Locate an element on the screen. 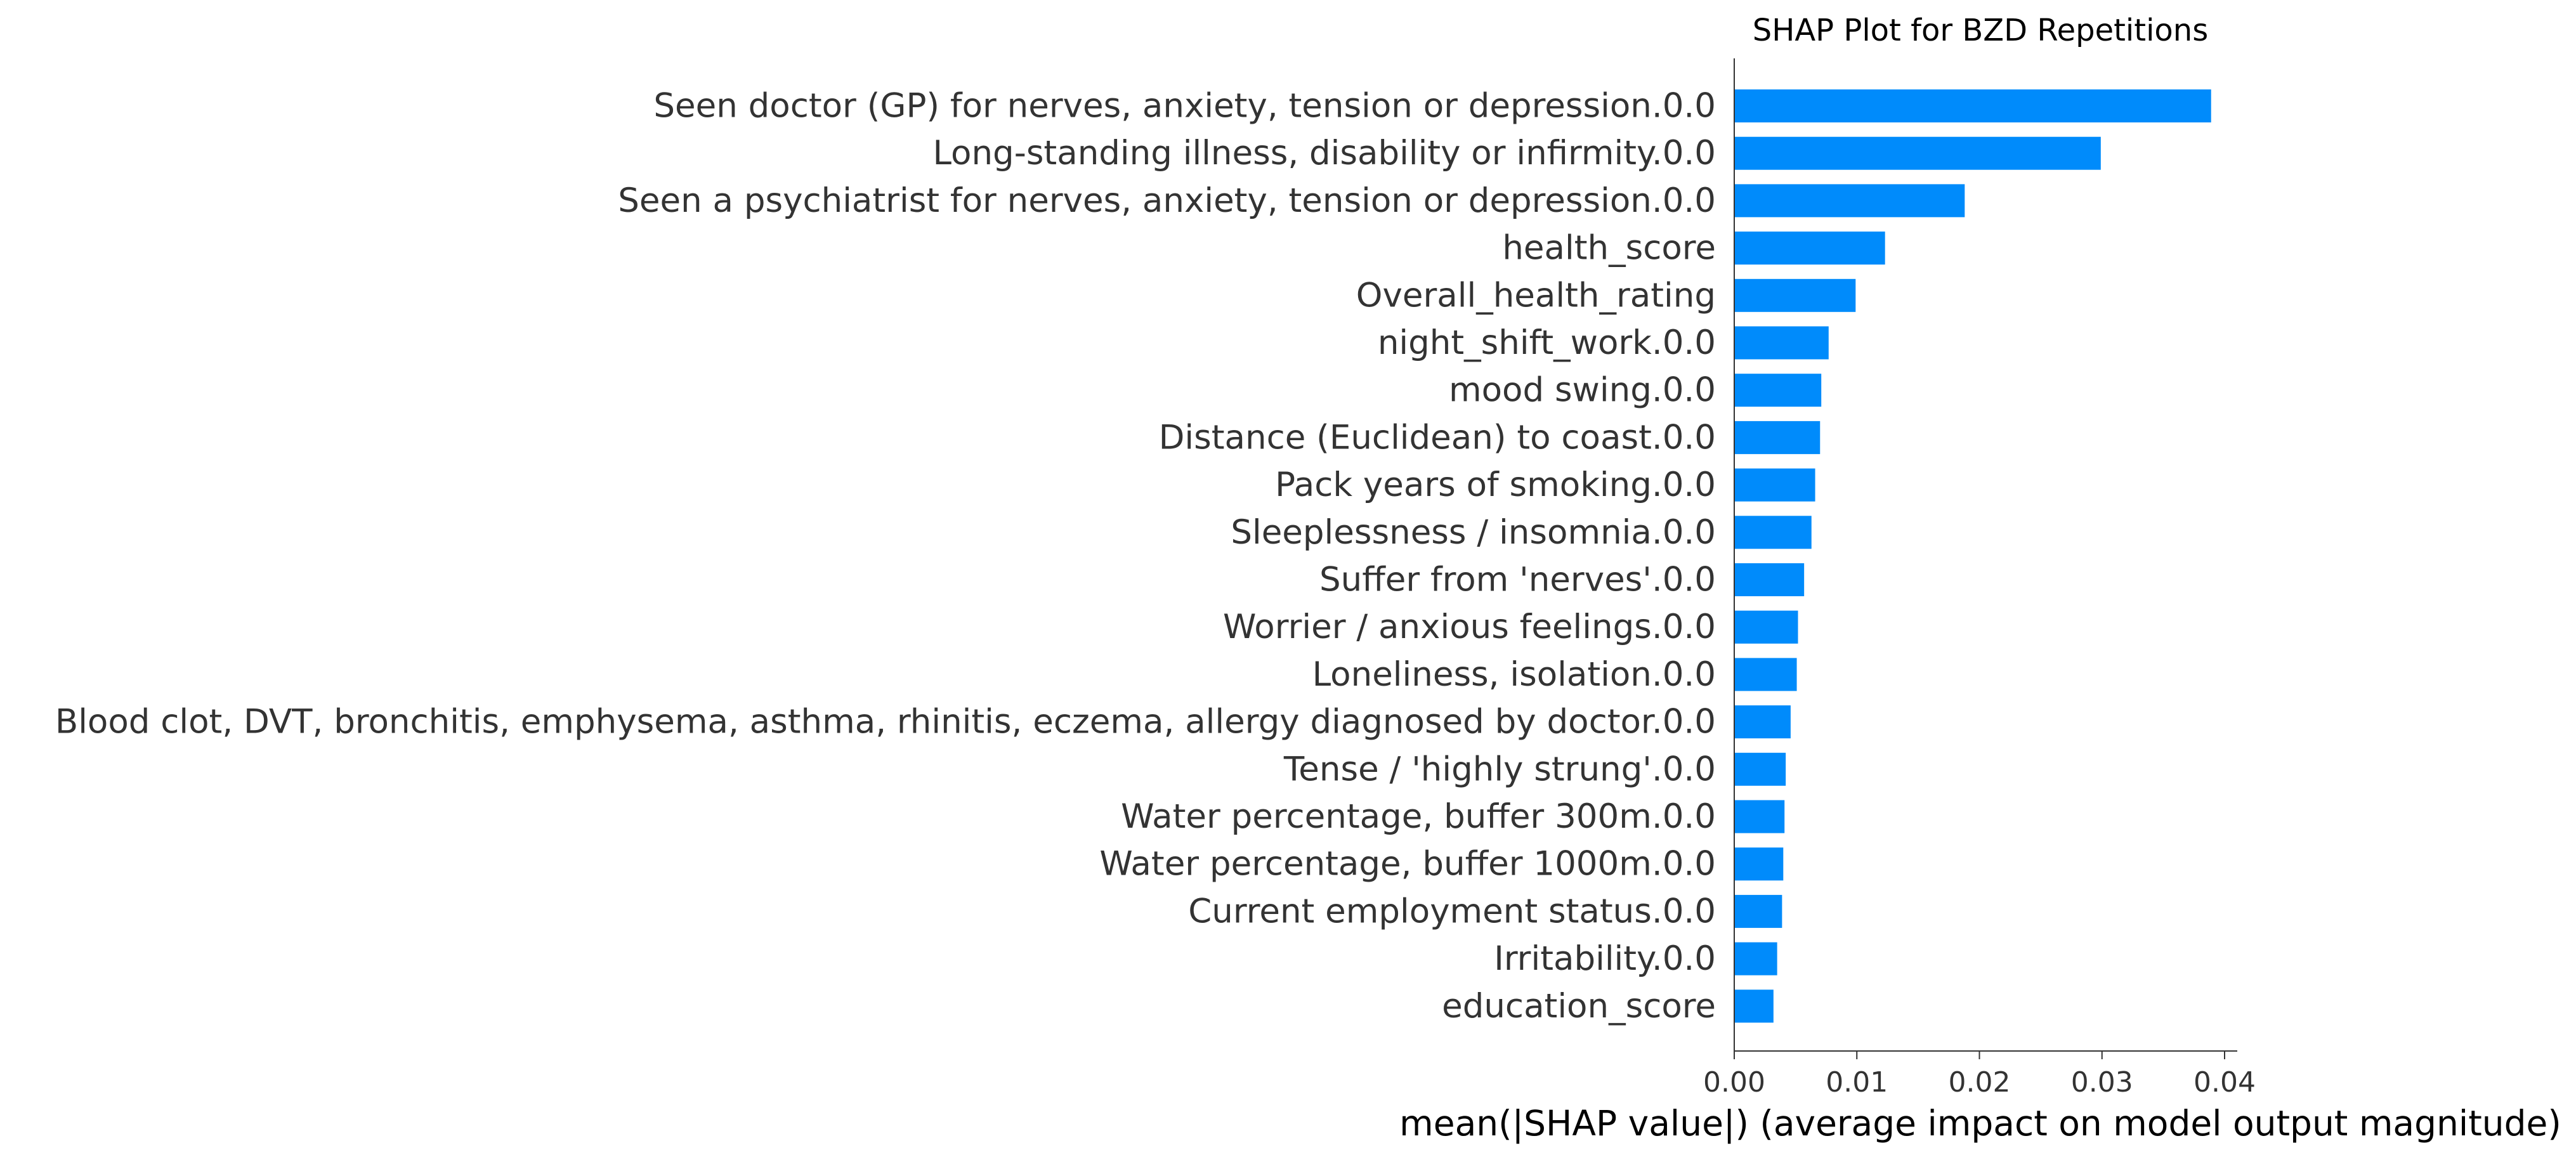 The width and height of the screenshot is (2576, 1162). category-label: night_shift_work.0.0 is located at coordinates (1547, 343).